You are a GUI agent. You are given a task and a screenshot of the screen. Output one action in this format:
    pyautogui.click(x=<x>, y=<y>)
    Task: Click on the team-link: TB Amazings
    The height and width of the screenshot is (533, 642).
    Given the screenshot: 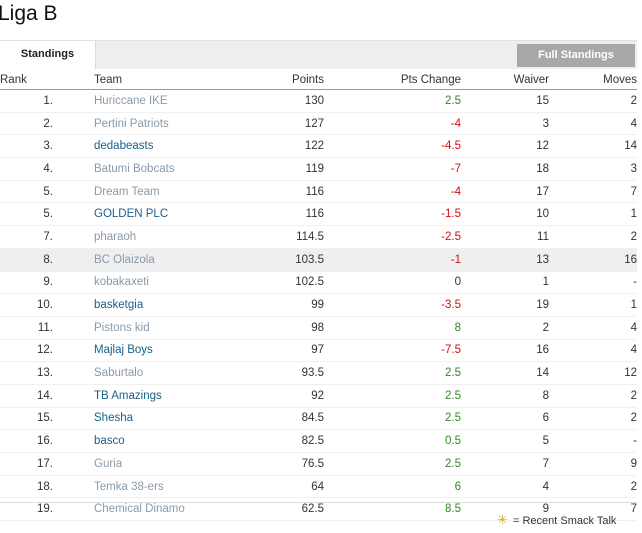 What is the action you would take?
    pyautogui.click(x=128, y=395)
    